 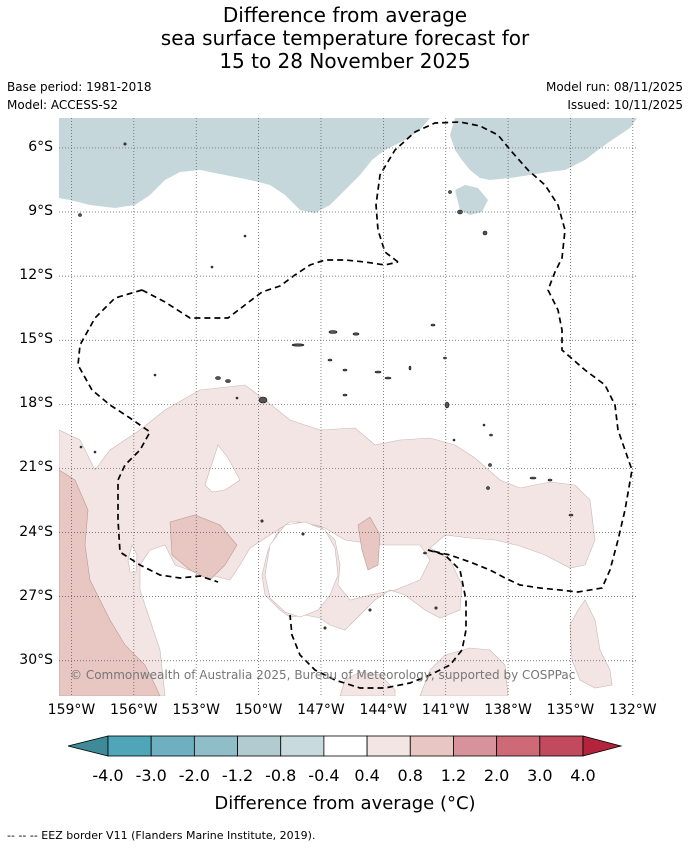 I want to click on longitude-label: 156°W, so click(x=134, y=710).